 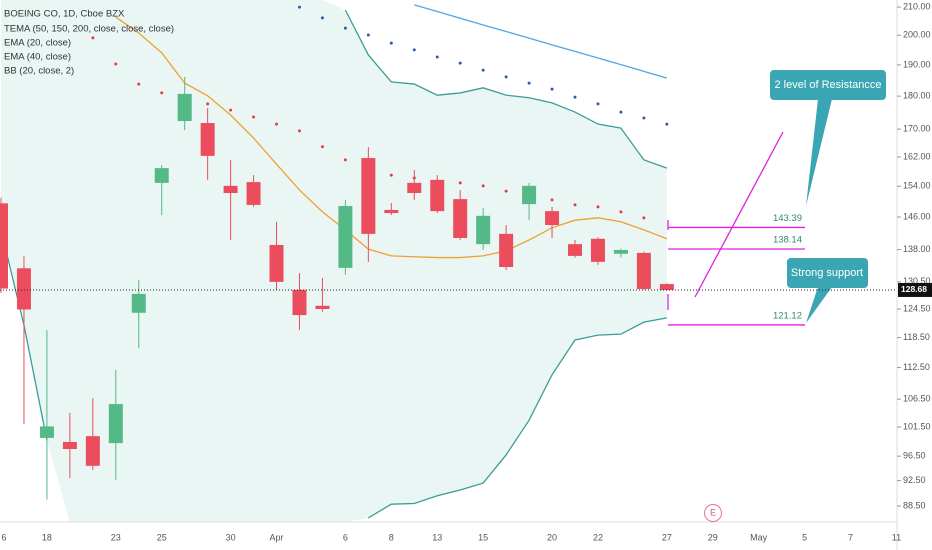 What do you see at coordinates (914, 289) in the screenshot?
I see `last-price-label: 128.68` at bounding box center [914, 289].